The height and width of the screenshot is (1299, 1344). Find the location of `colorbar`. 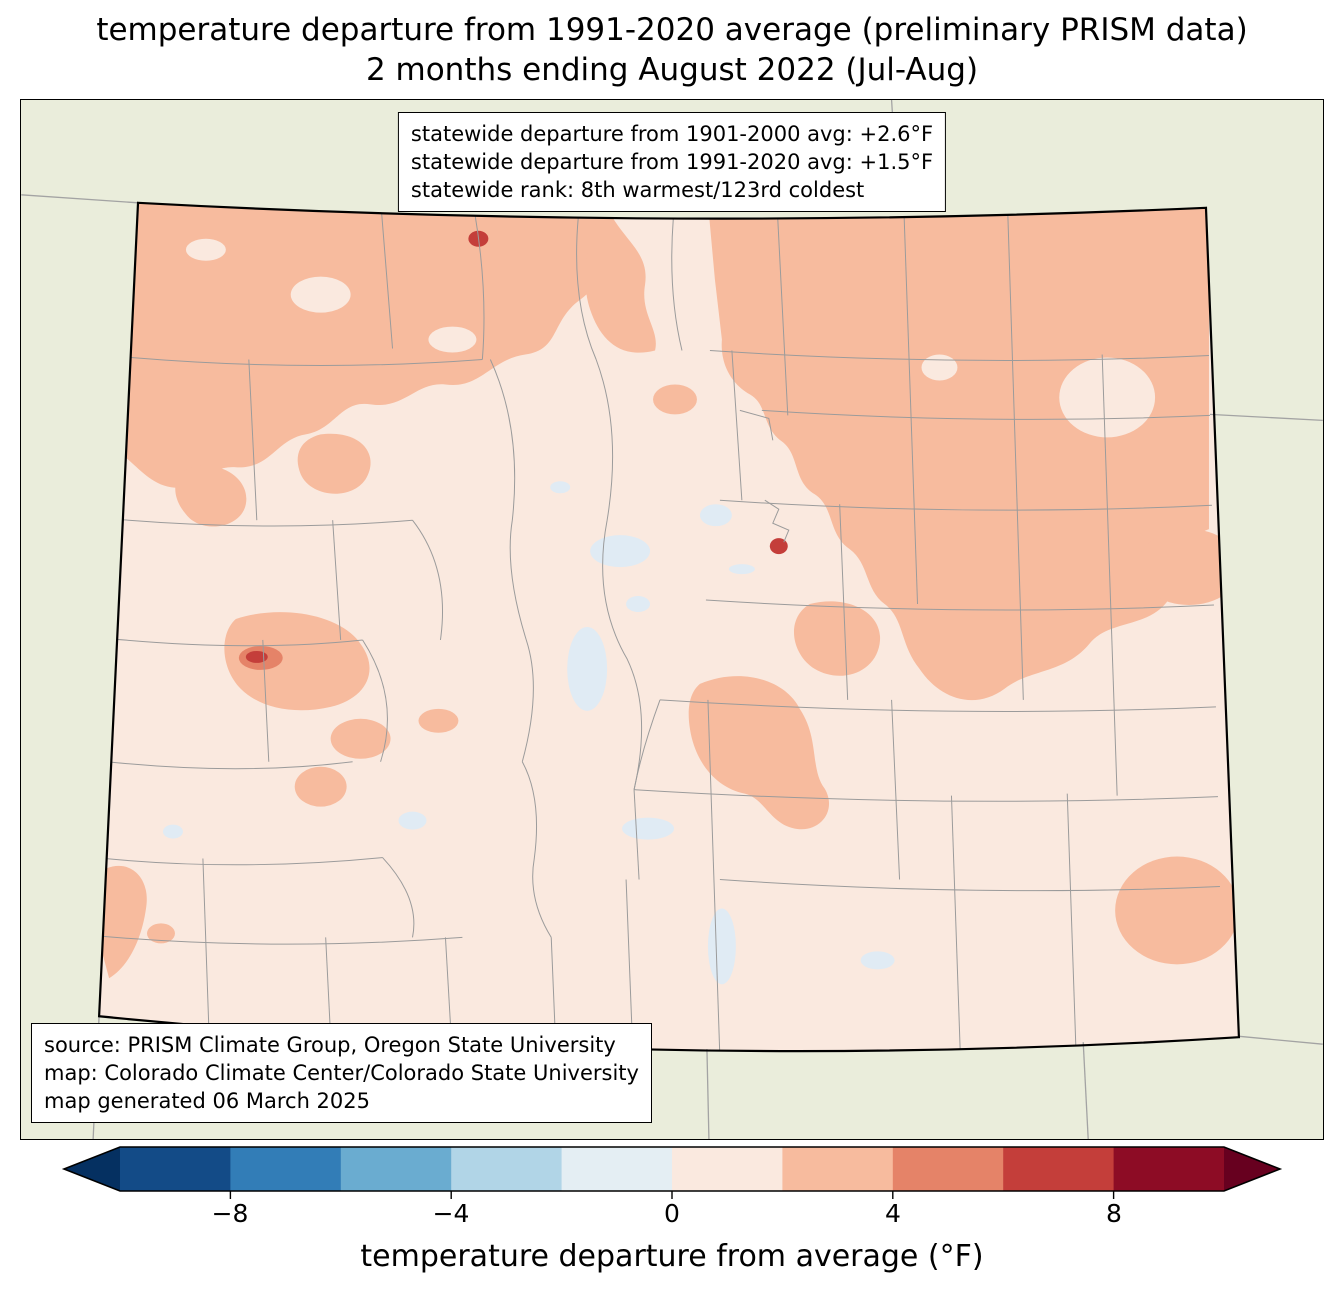

colorbar is located at coordinates (672, 1172).